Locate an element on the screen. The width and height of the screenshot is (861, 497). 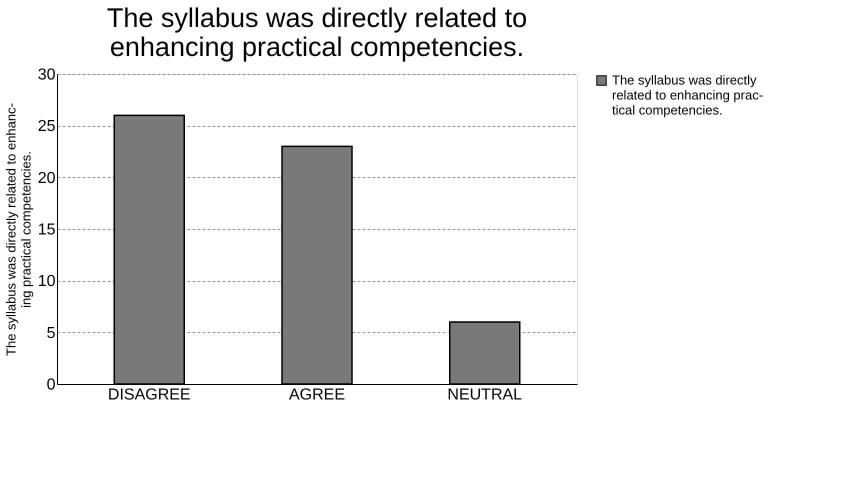
y-tick-label: 0 is located at coordinates (51, 385).